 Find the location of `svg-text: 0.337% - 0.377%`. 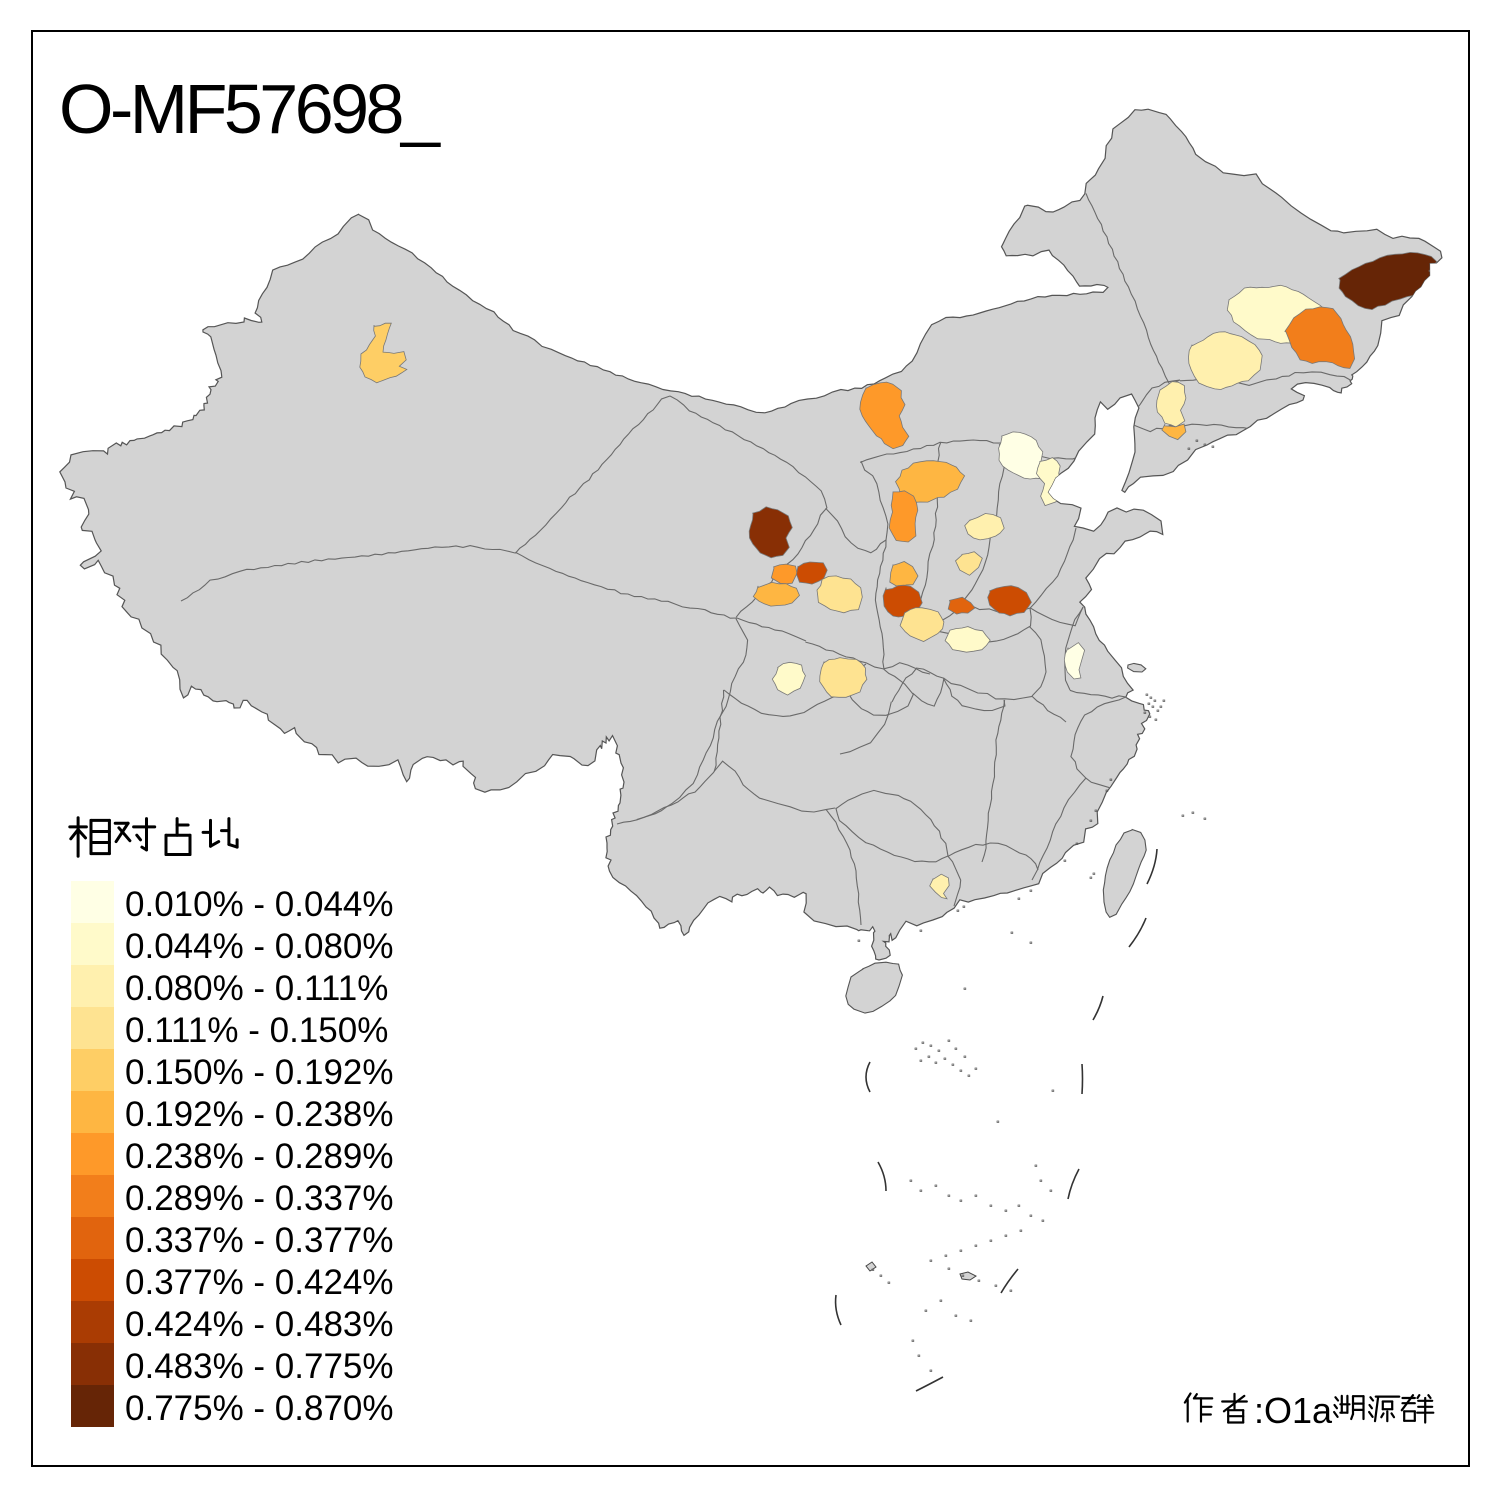

svg-text: 0.337% - 0.377% is located at coordinates (259, 1240).